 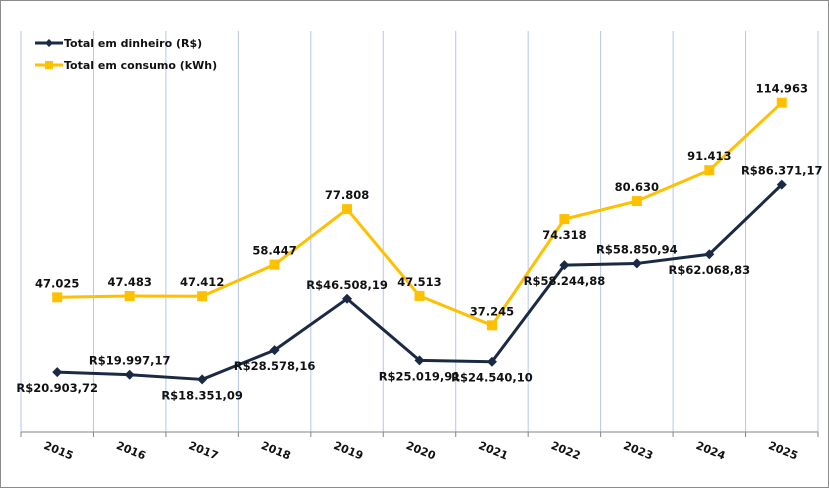 What do you see at coordinates (709, 156) in the screenshot?
I see `data-label-consumption: 91.413` at bounding box center [709, 156].